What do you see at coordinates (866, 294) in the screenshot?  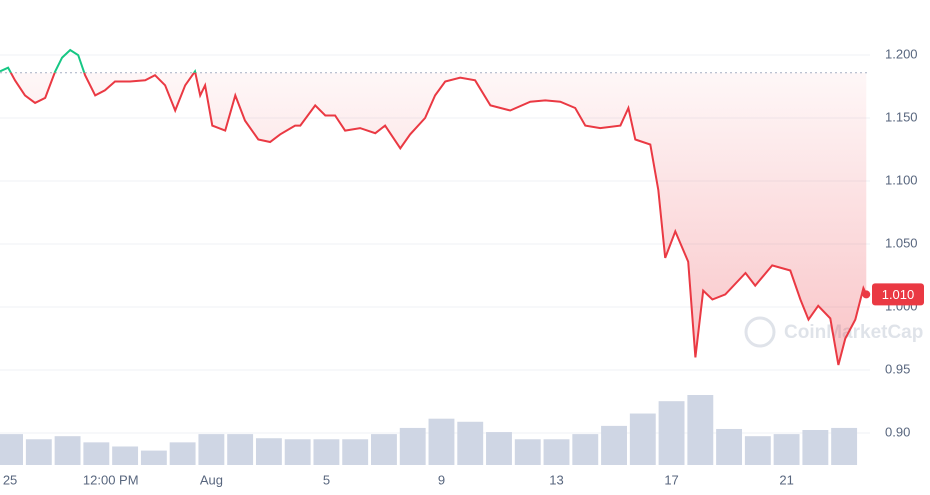 I see `last-point` at bounding box center [866, 294].